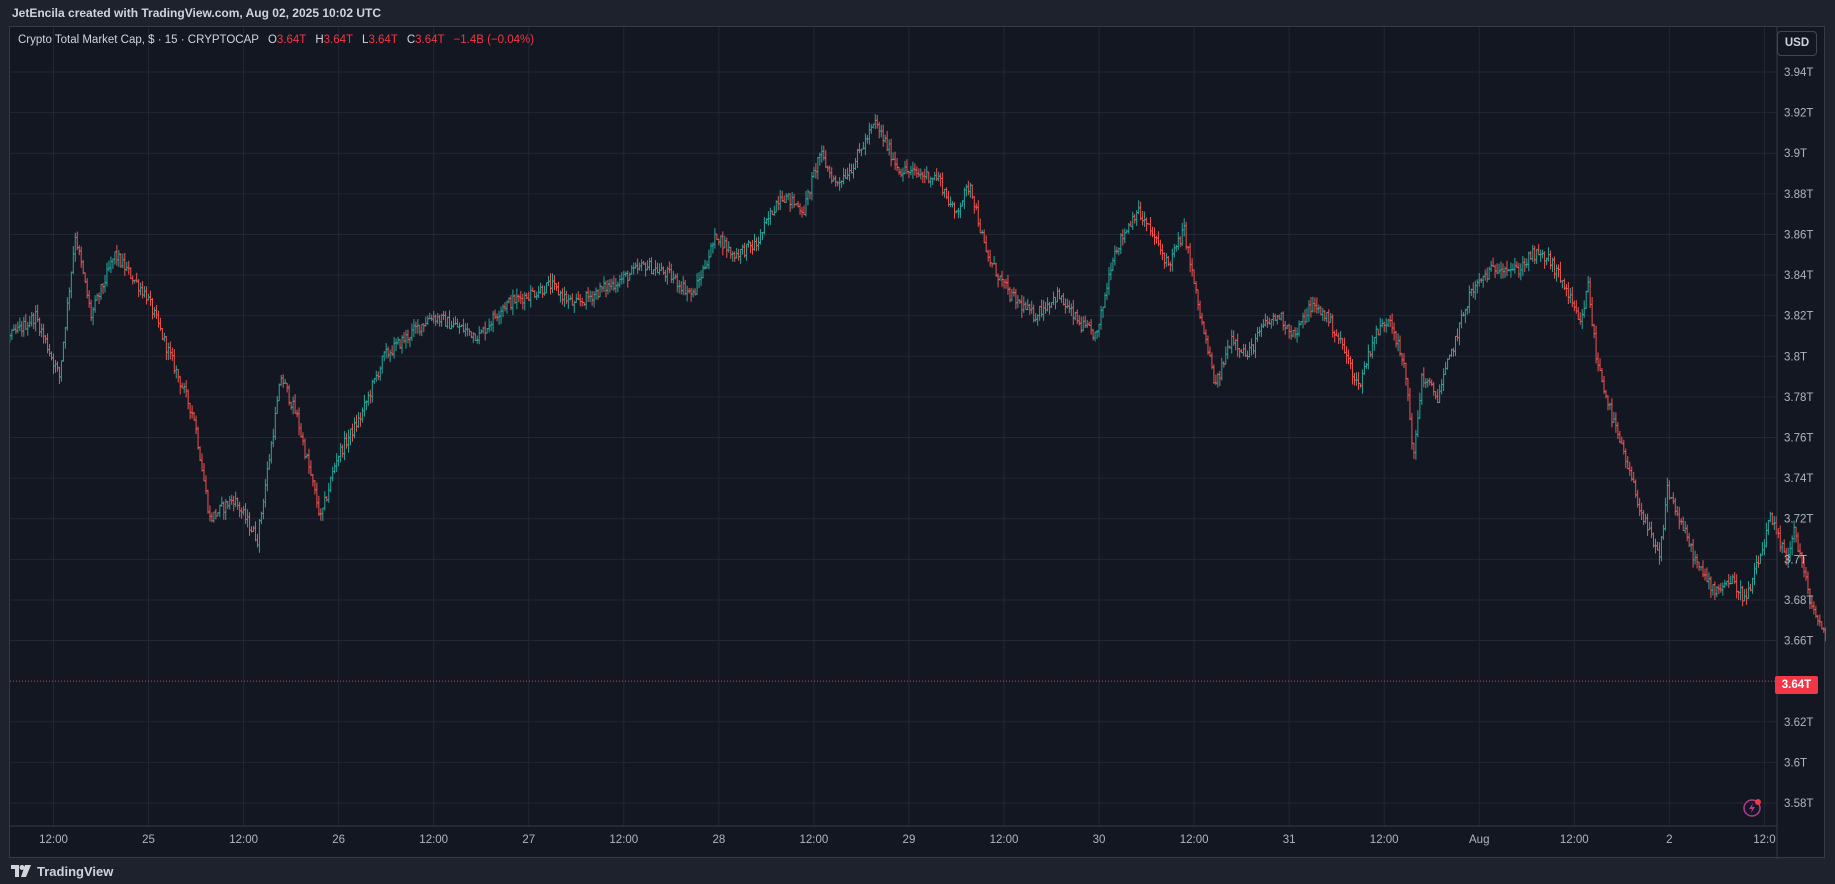 This screenshot has height=884, width=1835. What do you see at coordinates (1798, 723) in the screenshot?
I see `price-tick-label: 3.62T` at bounding box center [1798, 723].